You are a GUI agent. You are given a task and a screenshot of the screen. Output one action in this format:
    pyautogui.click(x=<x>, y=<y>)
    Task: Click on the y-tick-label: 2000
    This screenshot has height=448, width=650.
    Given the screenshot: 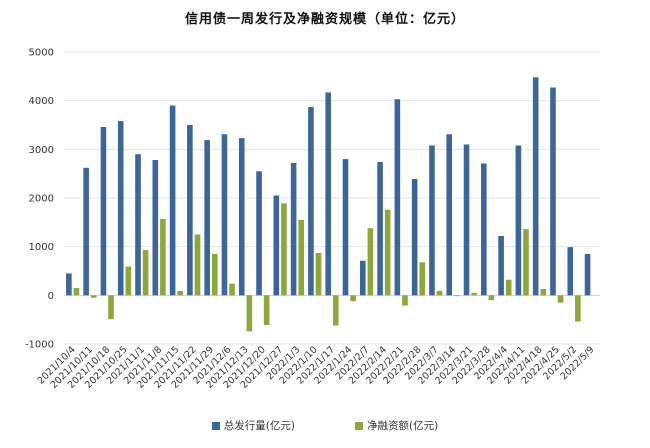 What is the action you would take?
    pyautogui.click(x=41, y=199)
    